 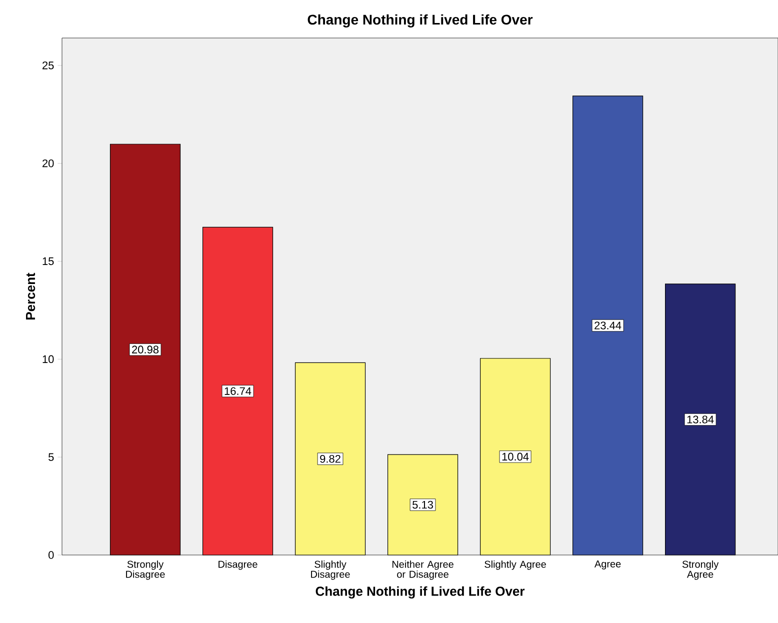 I want to click on data-label: 9.82, so click(x=330, y=458).